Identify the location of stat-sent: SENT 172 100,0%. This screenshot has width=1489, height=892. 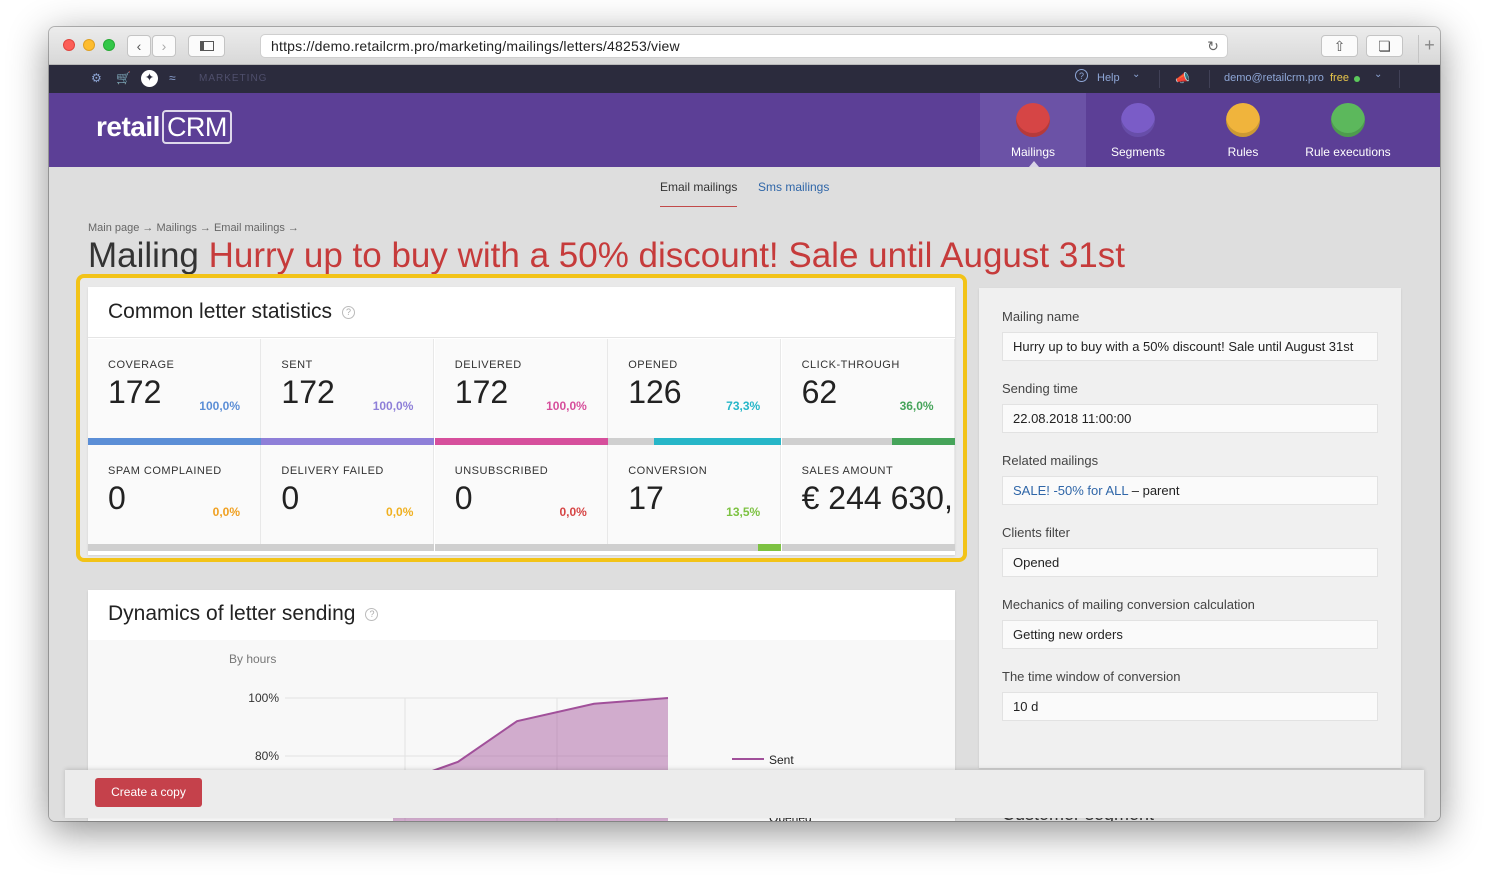
(348, 392).